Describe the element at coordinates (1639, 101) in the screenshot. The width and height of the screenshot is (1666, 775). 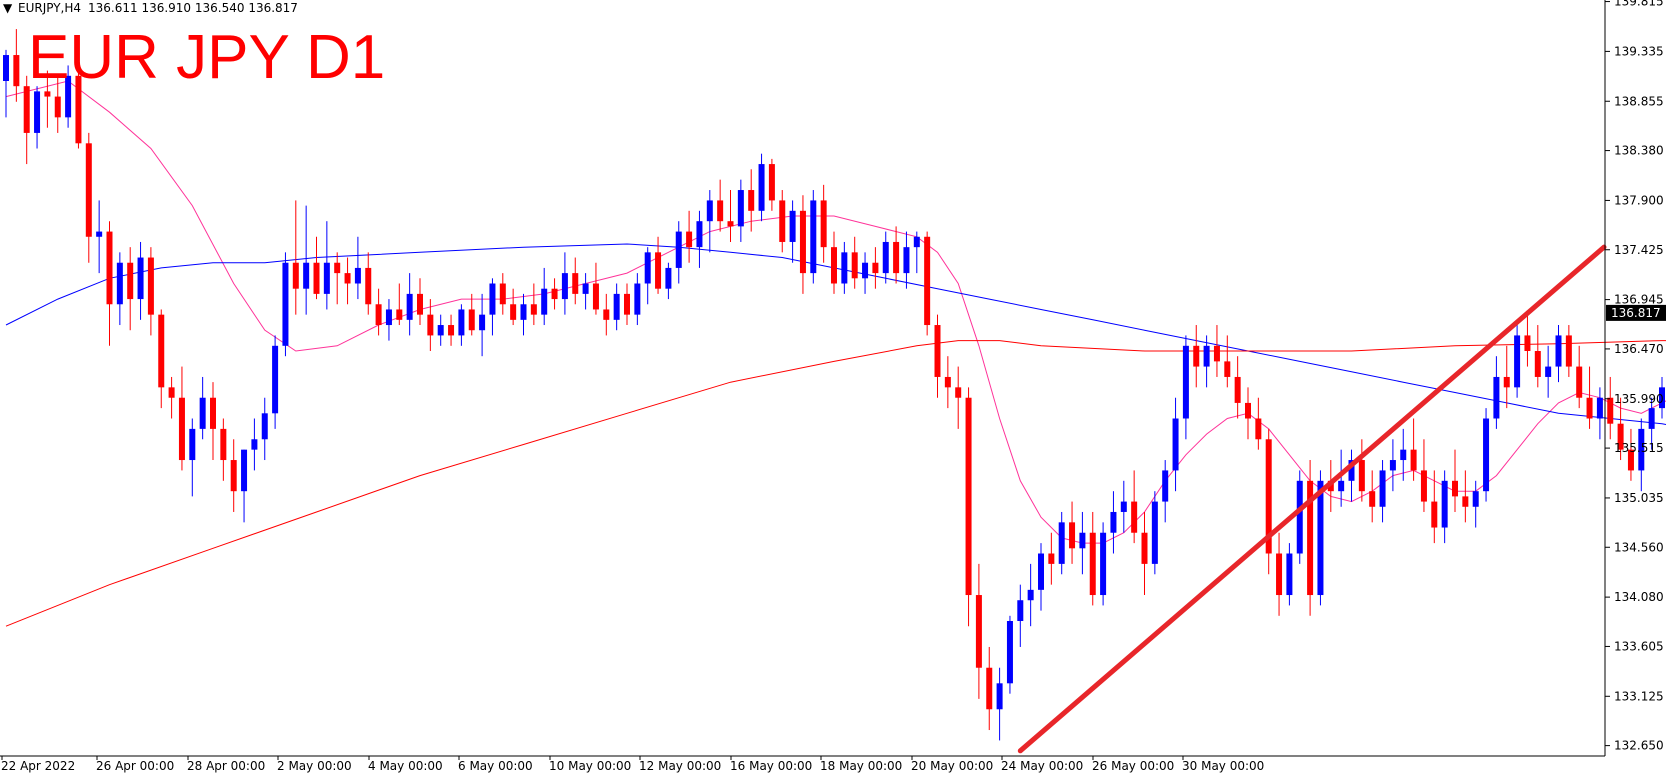
I see `y-tick-label: 138.855` at that location.